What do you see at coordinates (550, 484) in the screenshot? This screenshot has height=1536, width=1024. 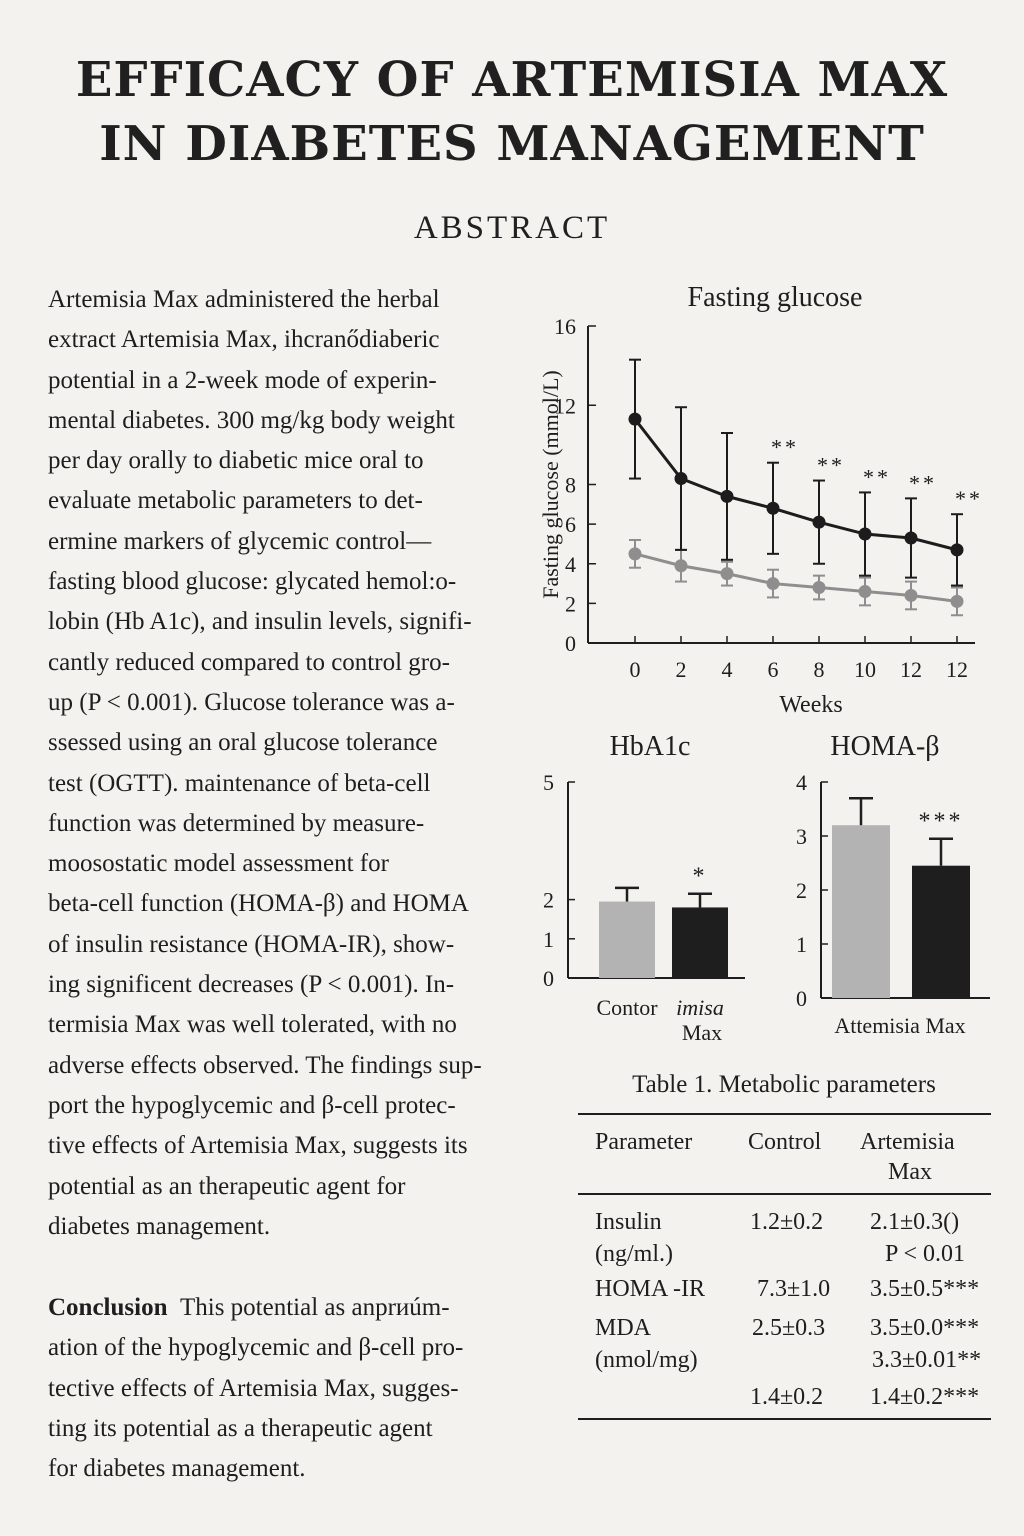 I see `y-axis-label: Fasting glucose (mmol/L)` at bounding box center [550, 484].